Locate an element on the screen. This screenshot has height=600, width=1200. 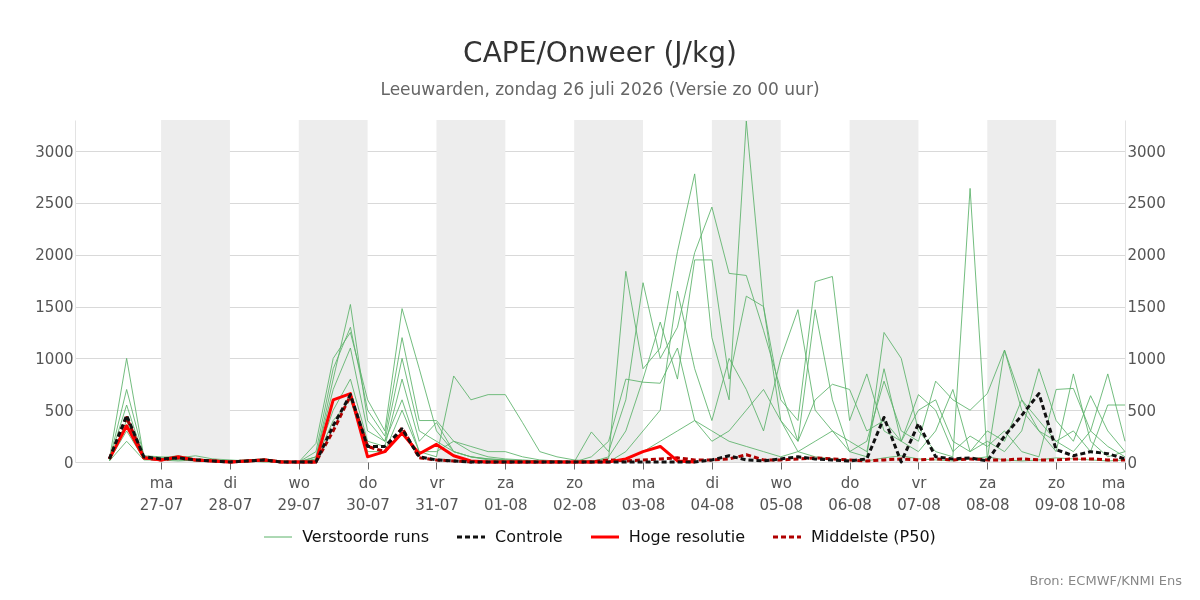
x-tick-label: do 30-07 is located at coordinates (368, 493).